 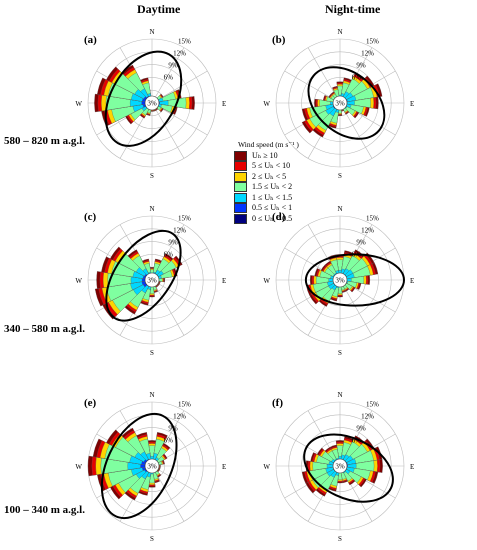 I want to click on legend-item: 0.5 ≤ Uₕ < 1, so click(x=266, y=208).